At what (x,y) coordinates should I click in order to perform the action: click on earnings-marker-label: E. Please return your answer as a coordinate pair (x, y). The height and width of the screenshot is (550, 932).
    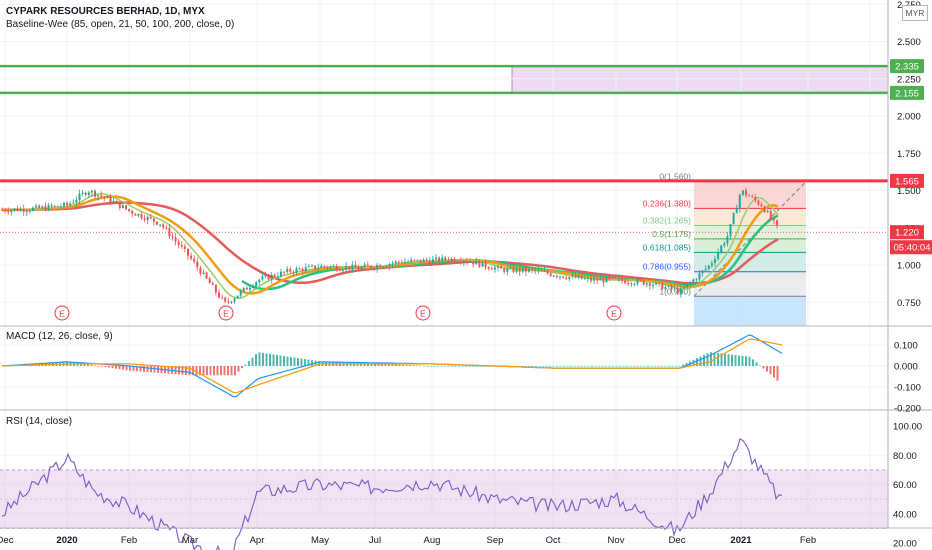
    Looking at the image, I should click on (614, 314).